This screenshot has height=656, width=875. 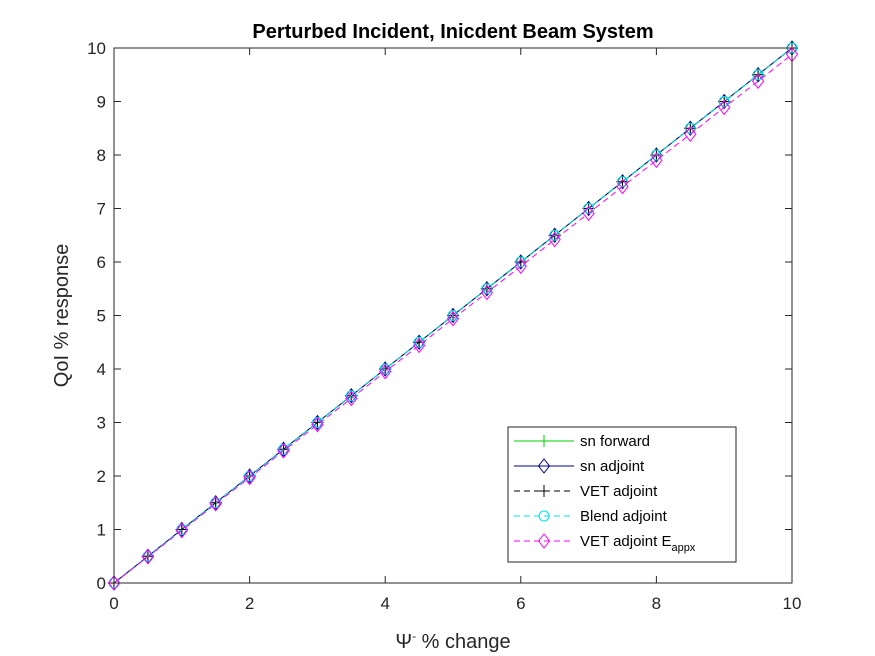 I want to click on x-tick-label-2: 2, so click(x=249, y=603).